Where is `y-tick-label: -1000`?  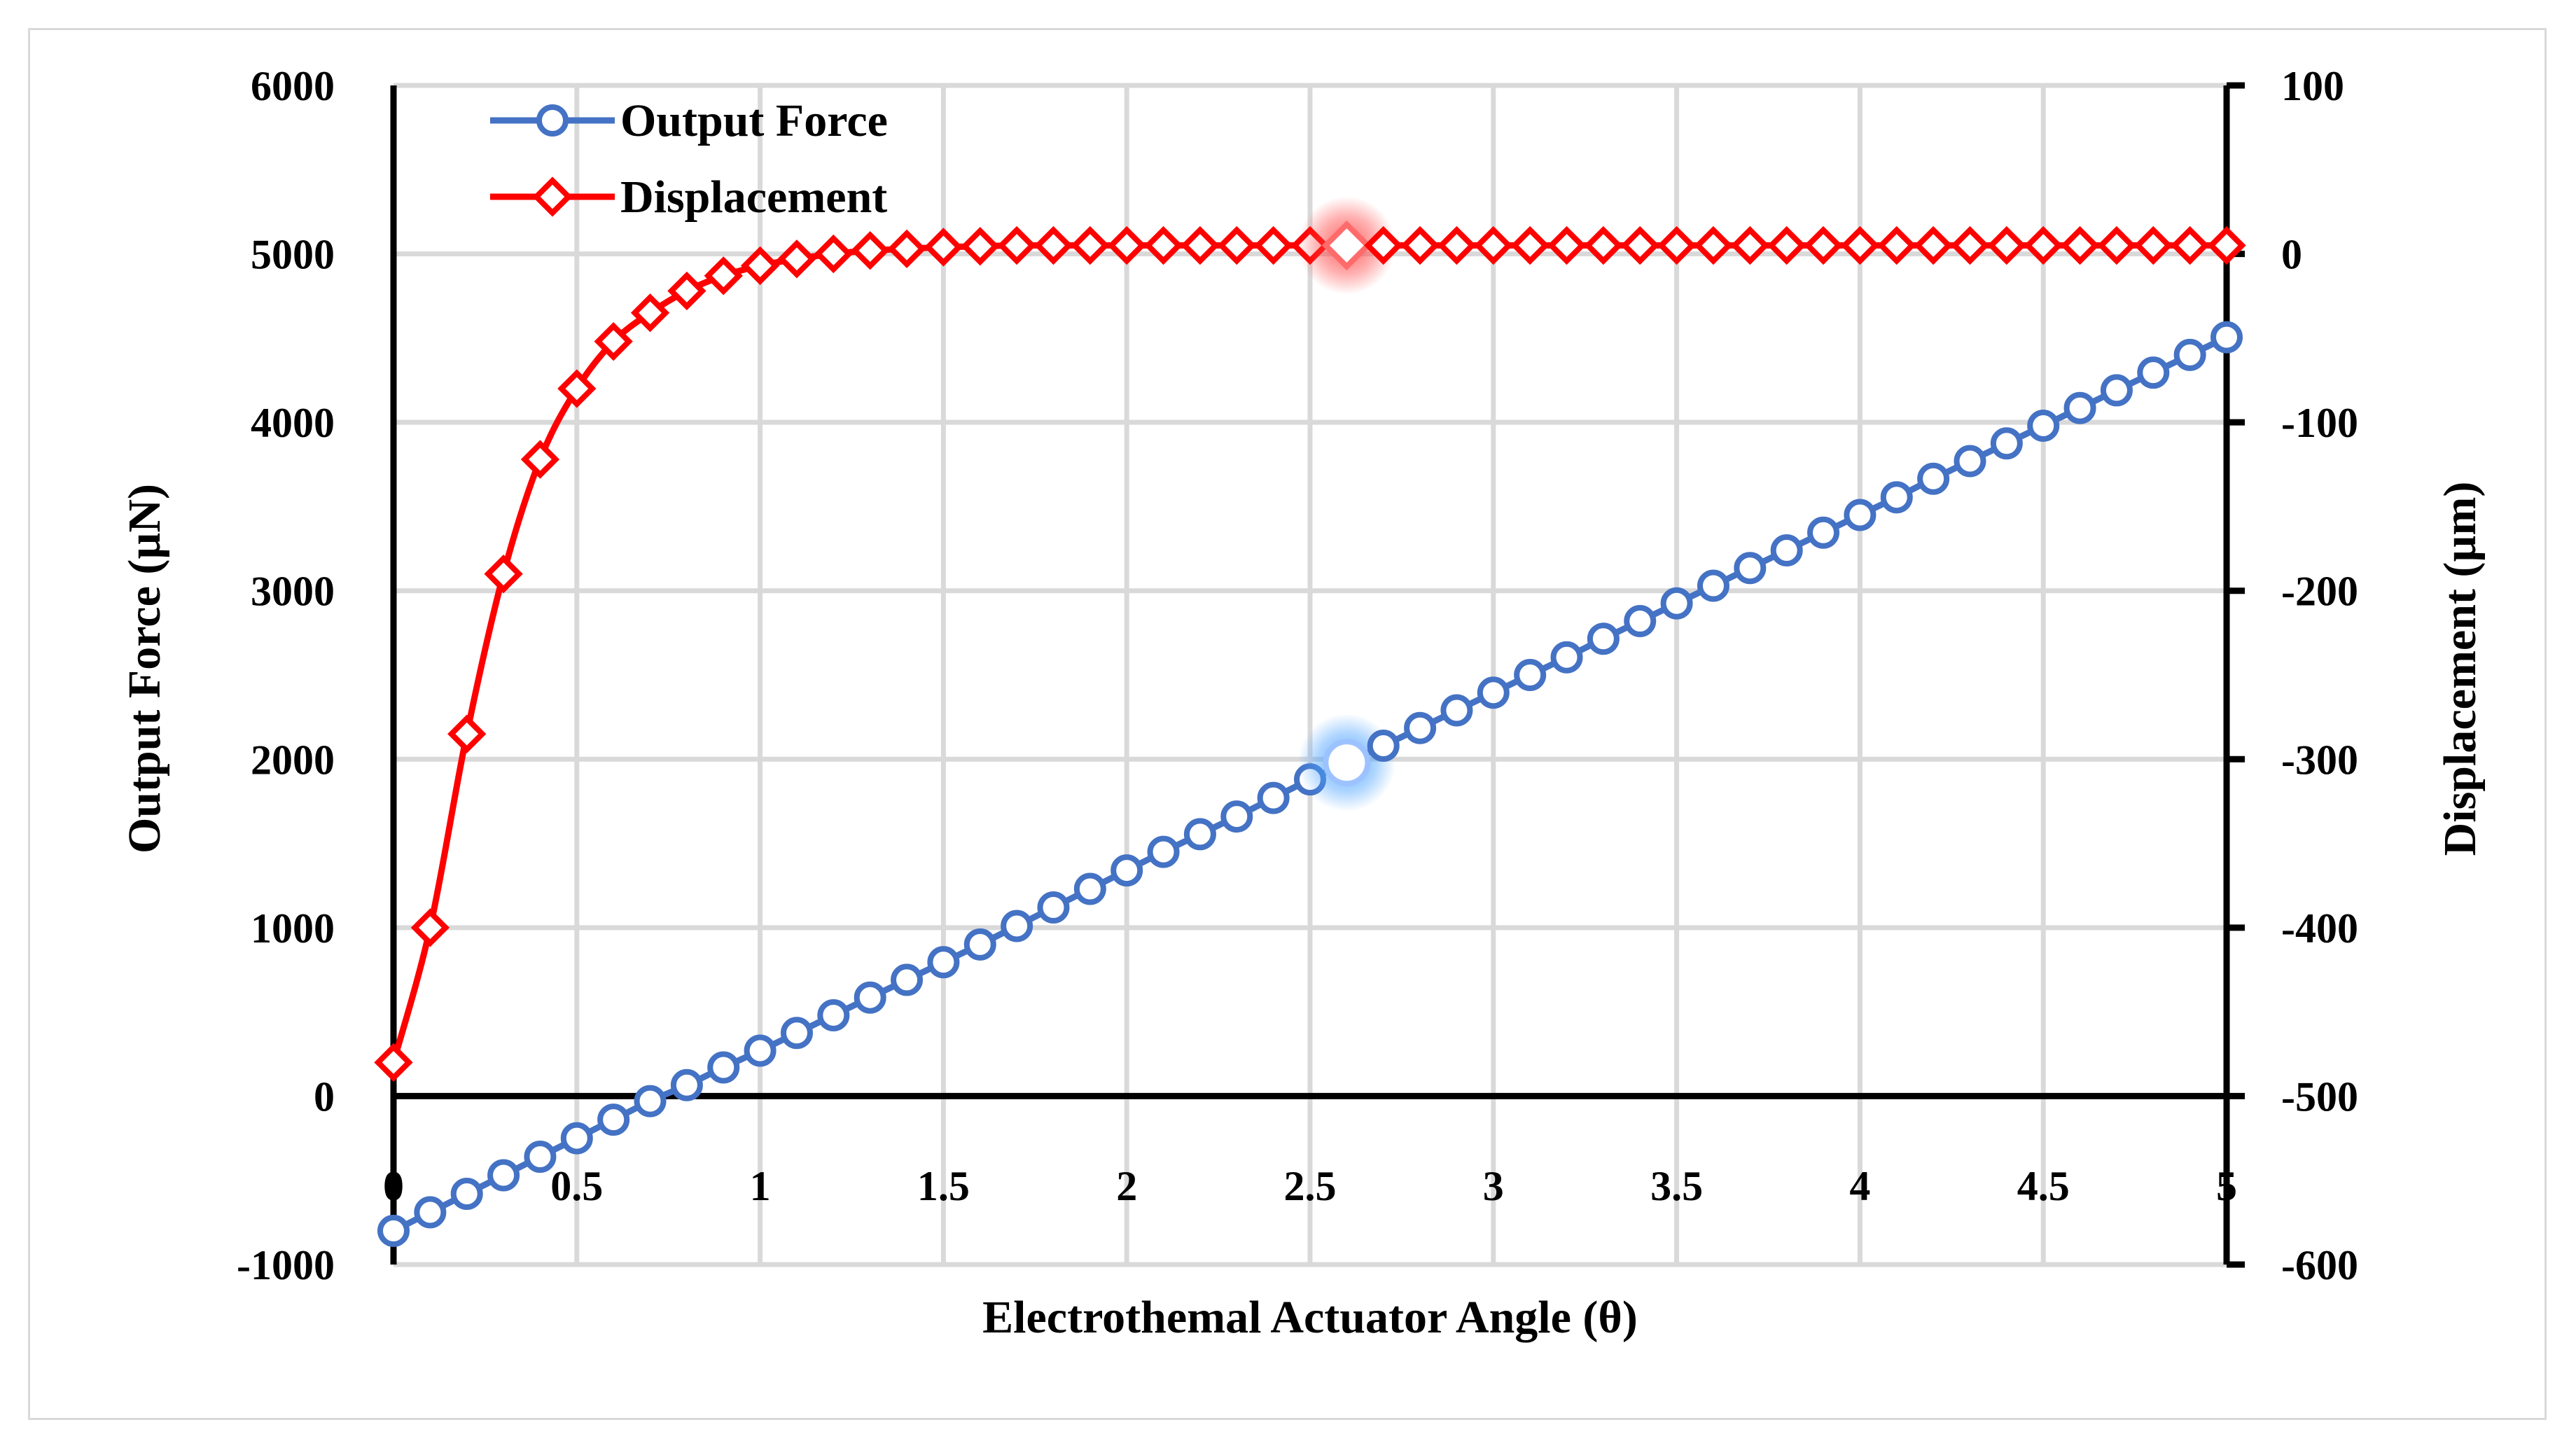 y-tick-label: -1000 is located at coordinates (286, 1265).